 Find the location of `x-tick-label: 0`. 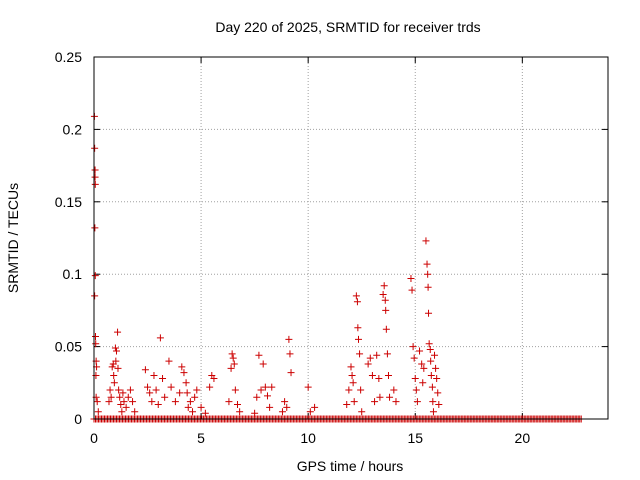

x-tick-label: 0 is located at coordinates (94, 438).